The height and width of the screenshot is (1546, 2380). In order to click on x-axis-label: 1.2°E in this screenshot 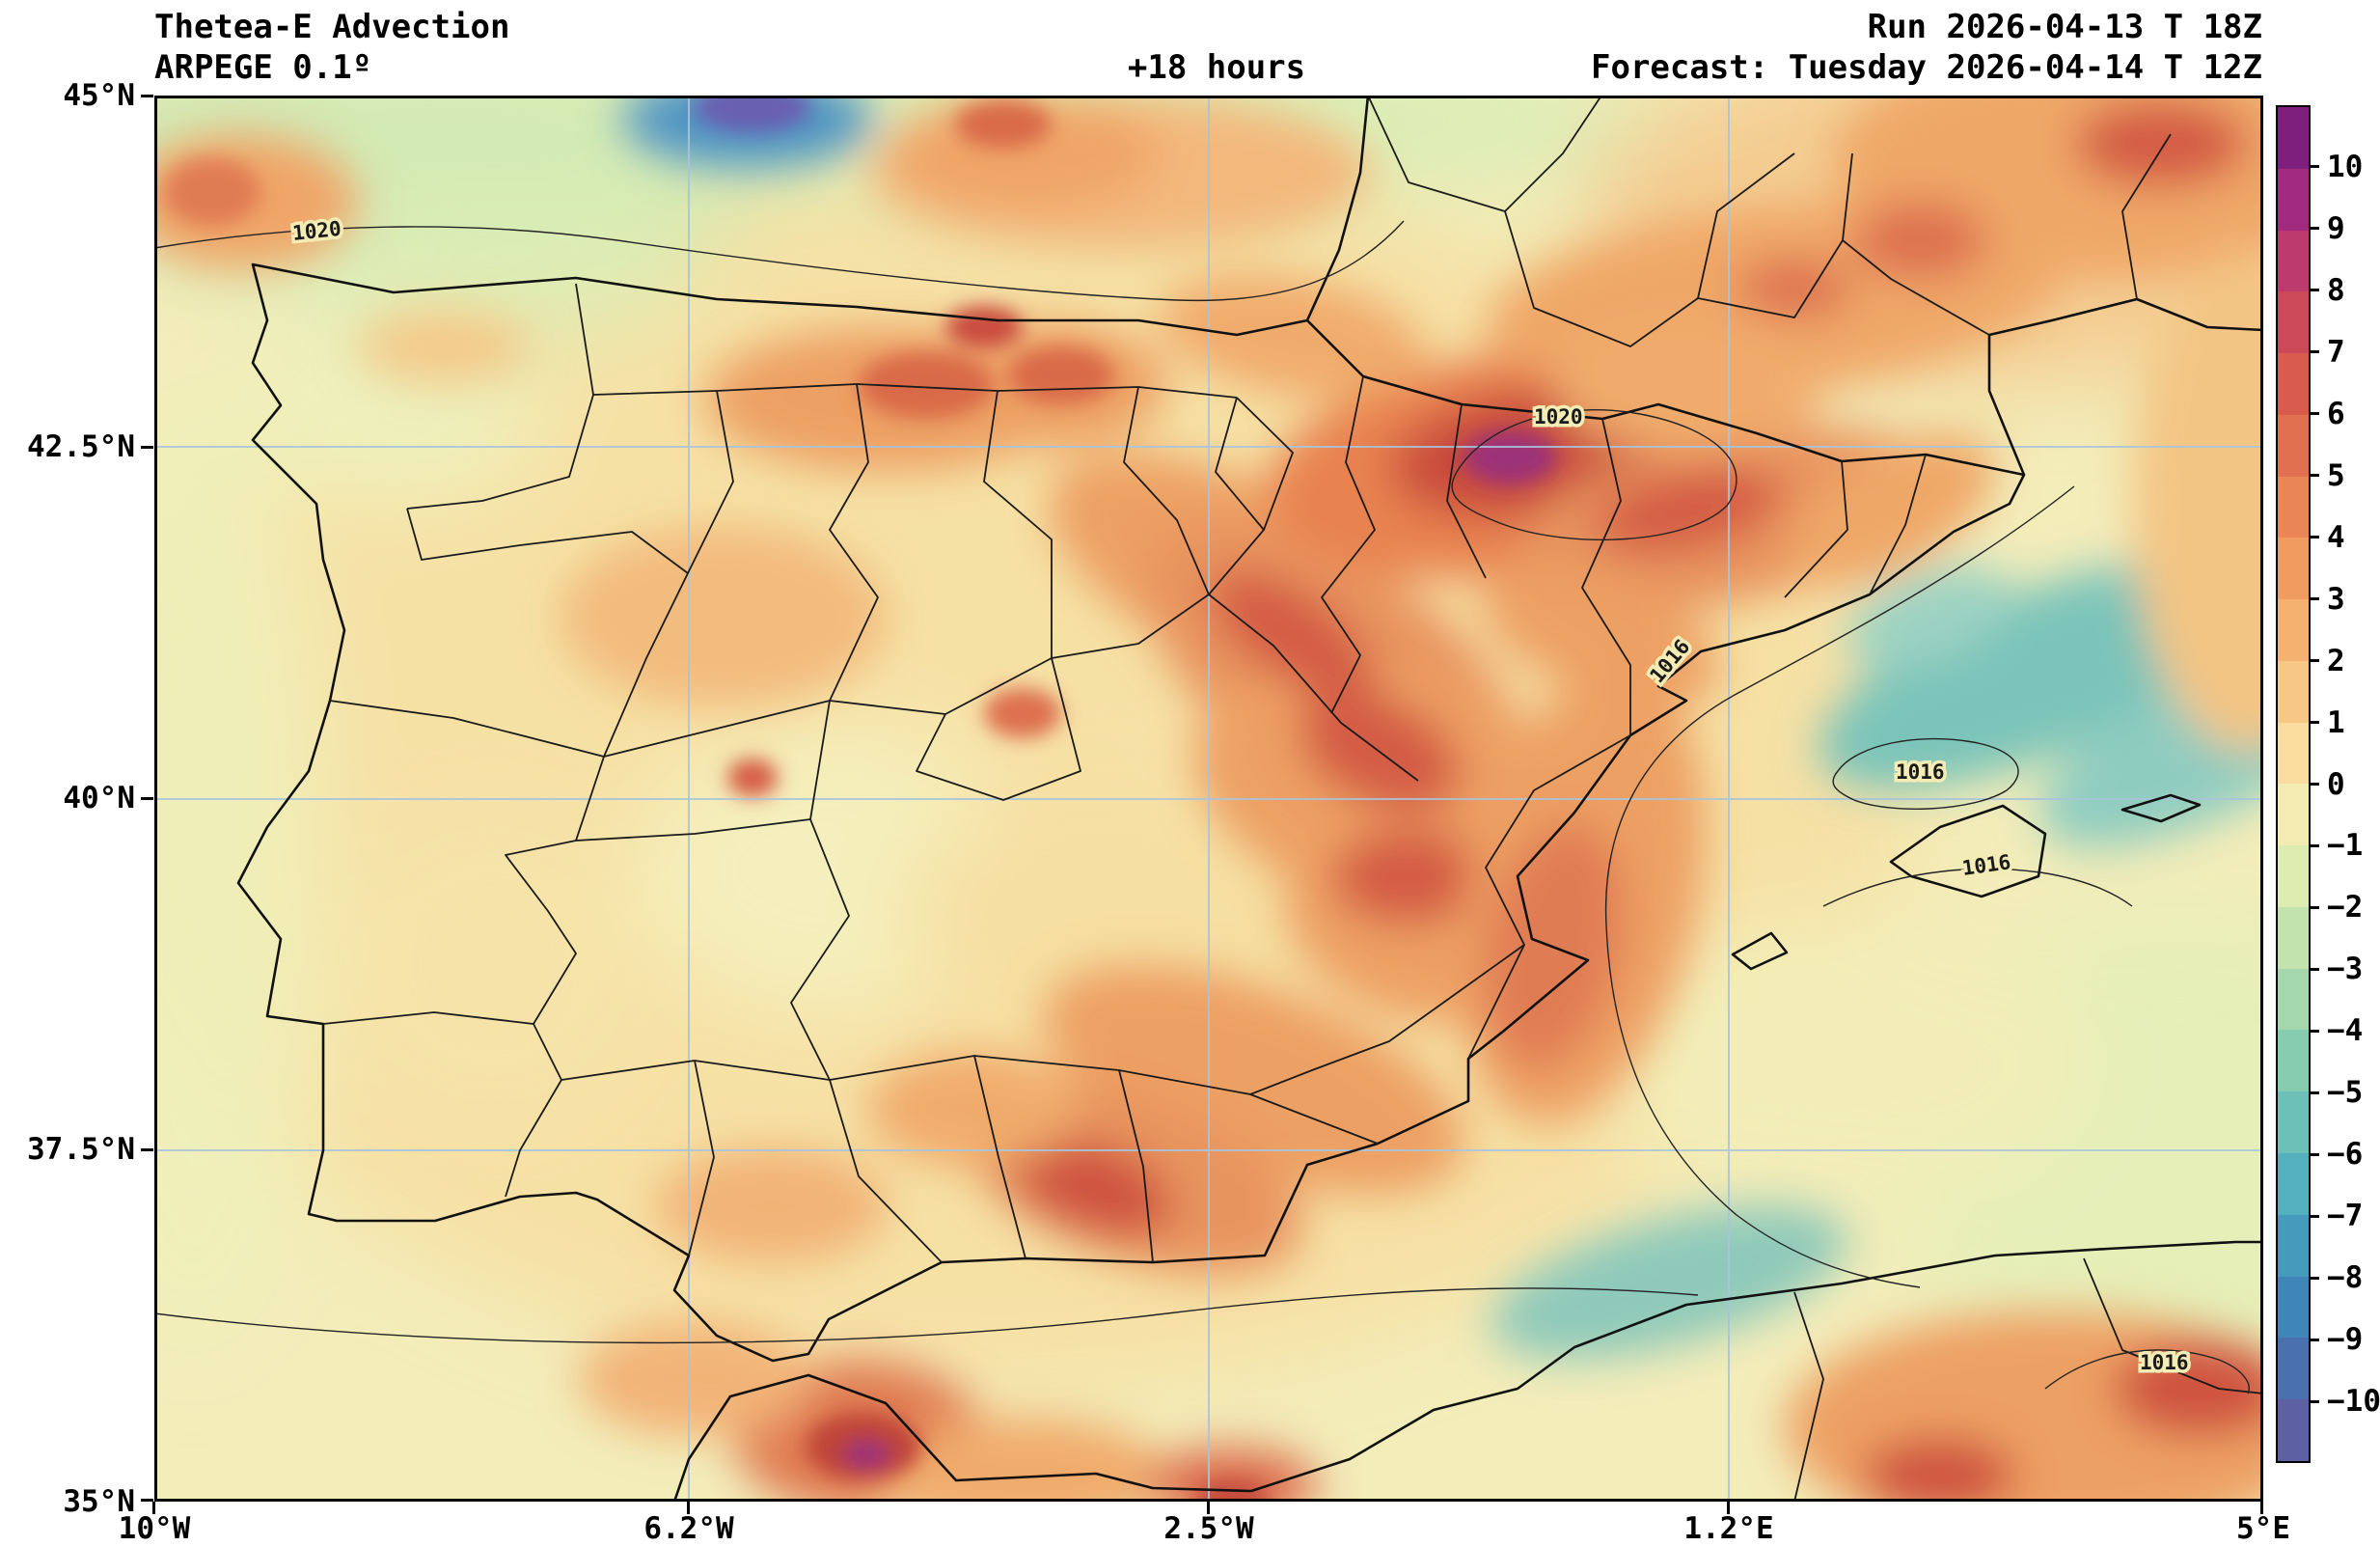, I will do `click(1728, 1529)`.